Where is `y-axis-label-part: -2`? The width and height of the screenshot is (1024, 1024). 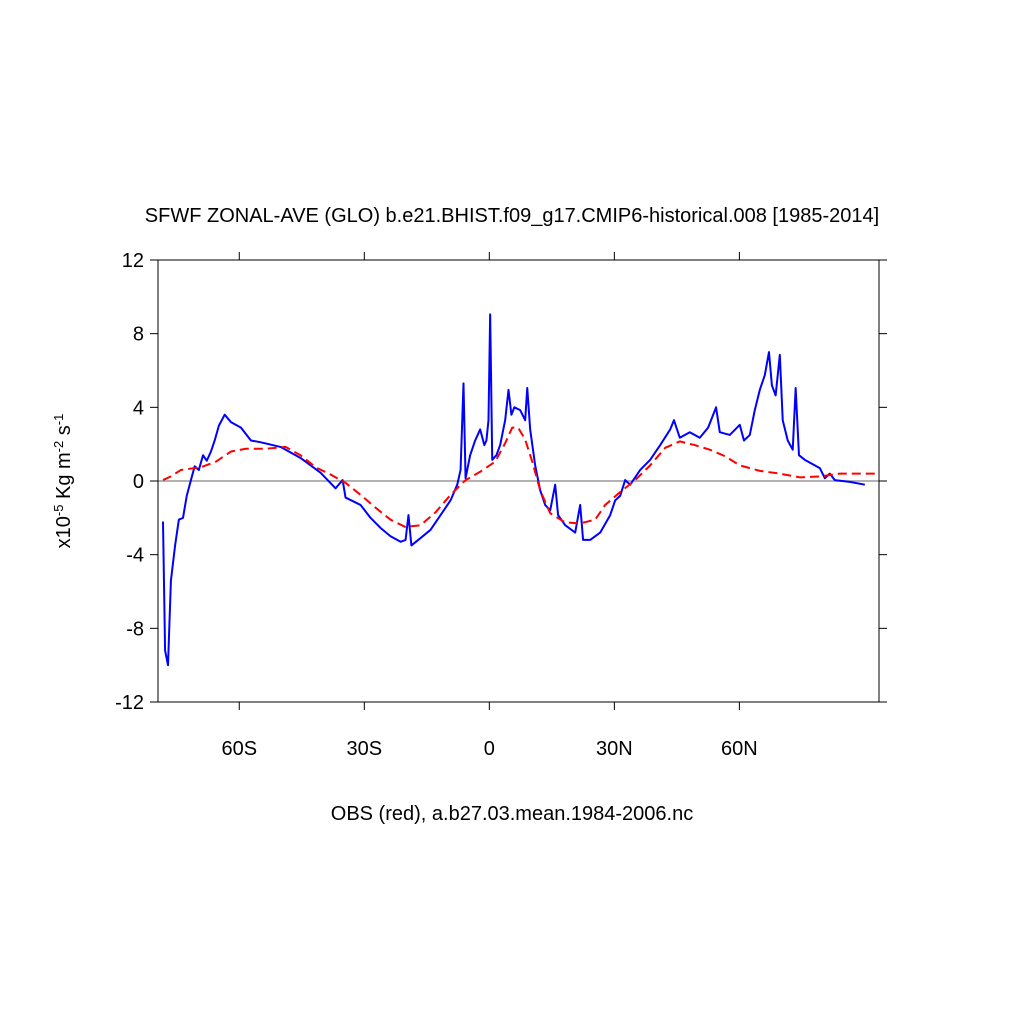 y-axis-label-part: -2 is located at coordinates (58, 447).